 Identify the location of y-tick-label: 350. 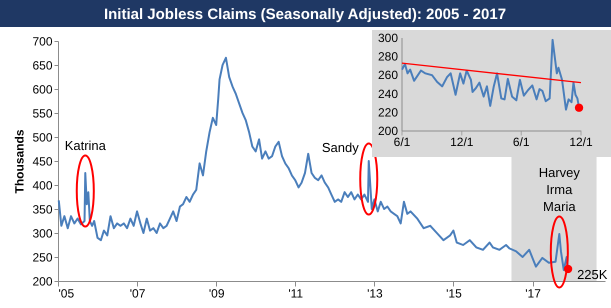
(42, 209).